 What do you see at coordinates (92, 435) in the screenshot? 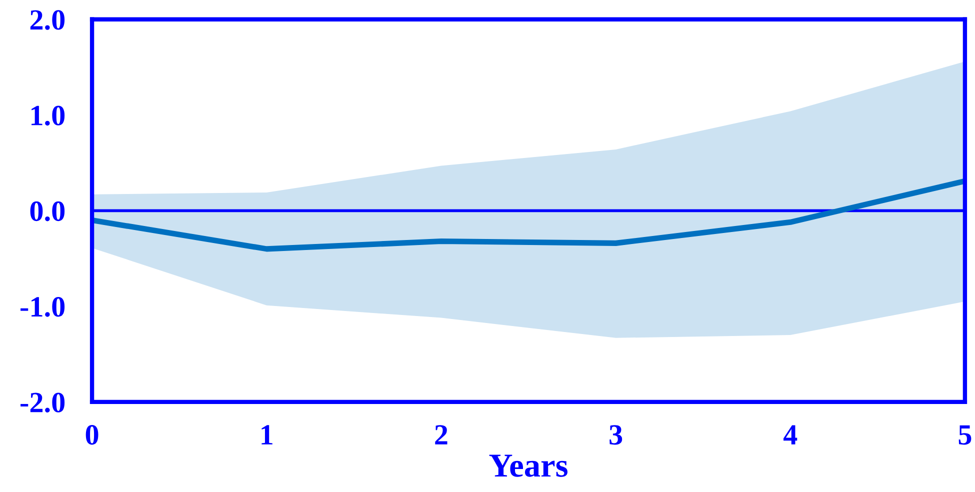
I see `x-tick-label: 0` at bounding box center [92, 435].